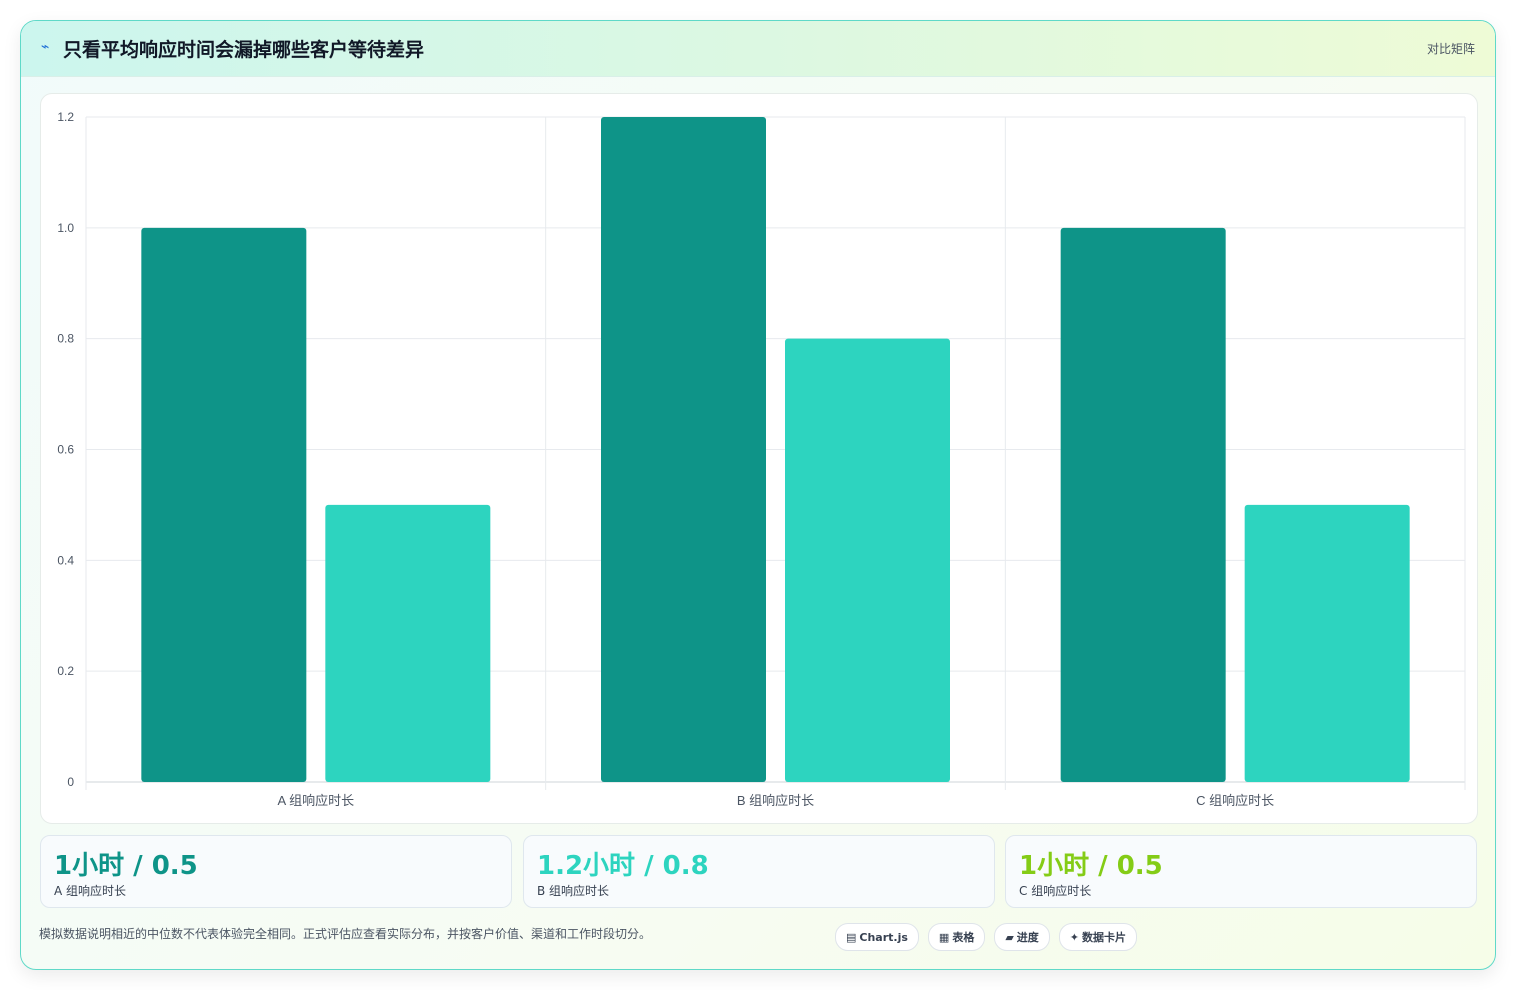  I want to click on sparkle-icon: ✦, so click(1074, 937).